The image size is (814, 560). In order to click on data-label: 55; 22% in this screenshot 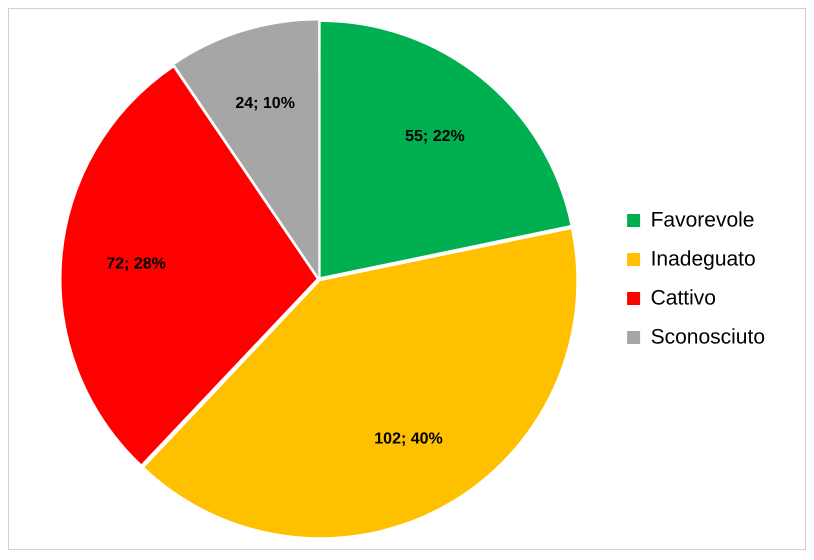, I will do `click(435, 136)`.